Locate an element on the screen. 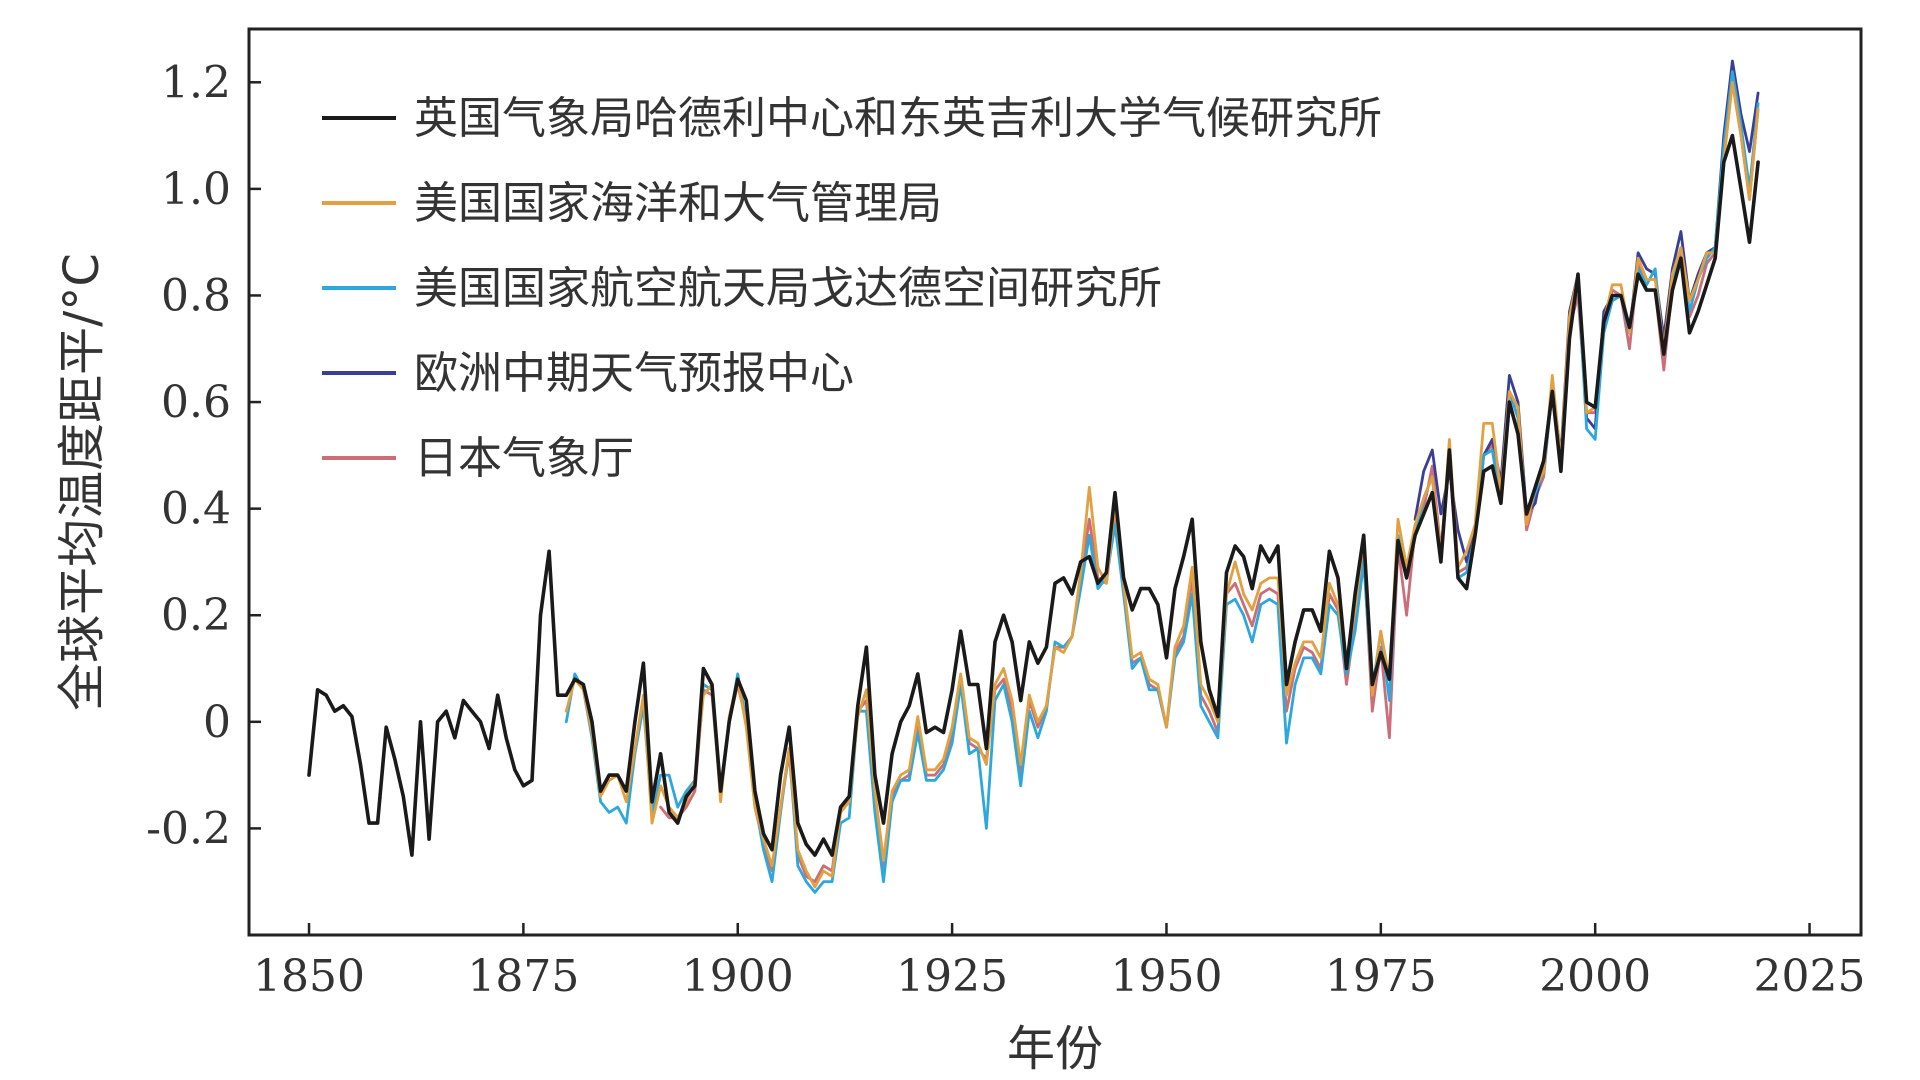 The width and height of the screenshot is (1920, 1080). y-tick-label: 0.2 is located at coordinates (196, 615).